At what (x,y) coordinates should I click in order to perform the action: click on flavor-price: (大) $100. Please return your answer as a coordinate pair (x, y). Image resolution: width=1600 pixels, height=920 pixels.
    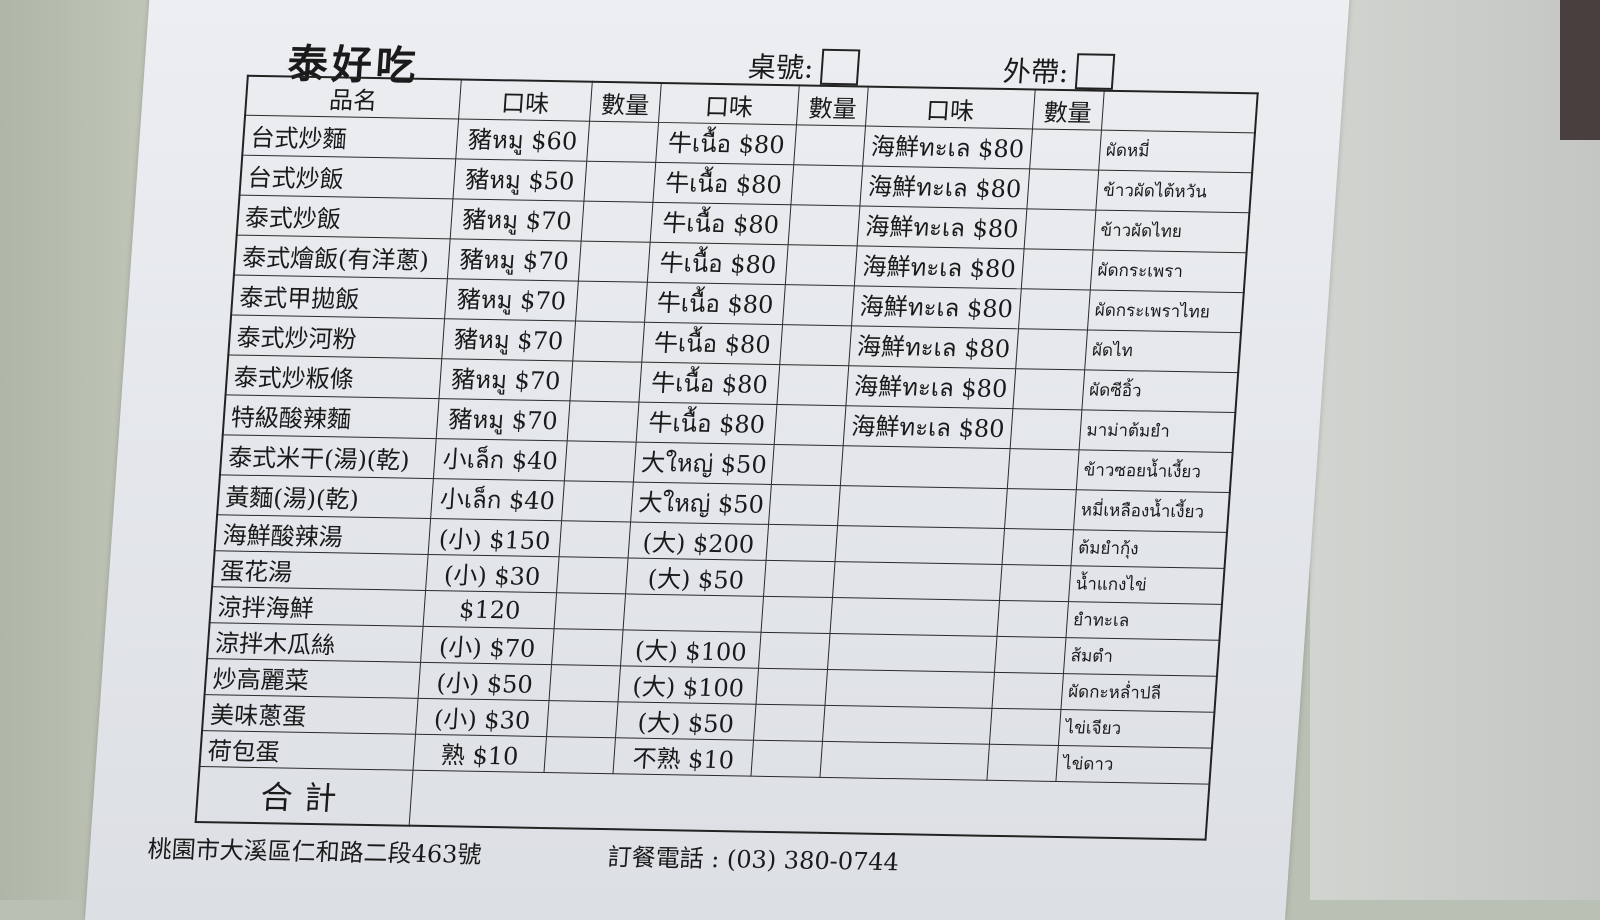
    Looking at the image, I should click on (688, 685).